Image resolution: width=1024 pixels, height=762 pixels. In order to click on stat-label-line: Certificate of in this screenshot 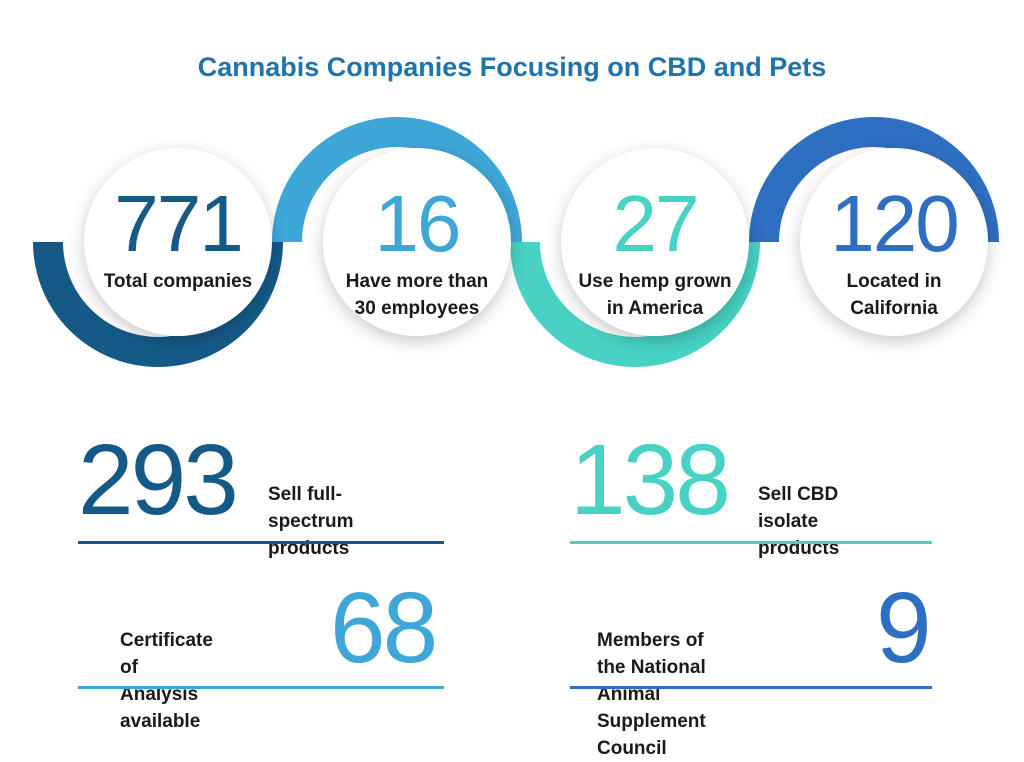, I will do `click(166, 654)`.